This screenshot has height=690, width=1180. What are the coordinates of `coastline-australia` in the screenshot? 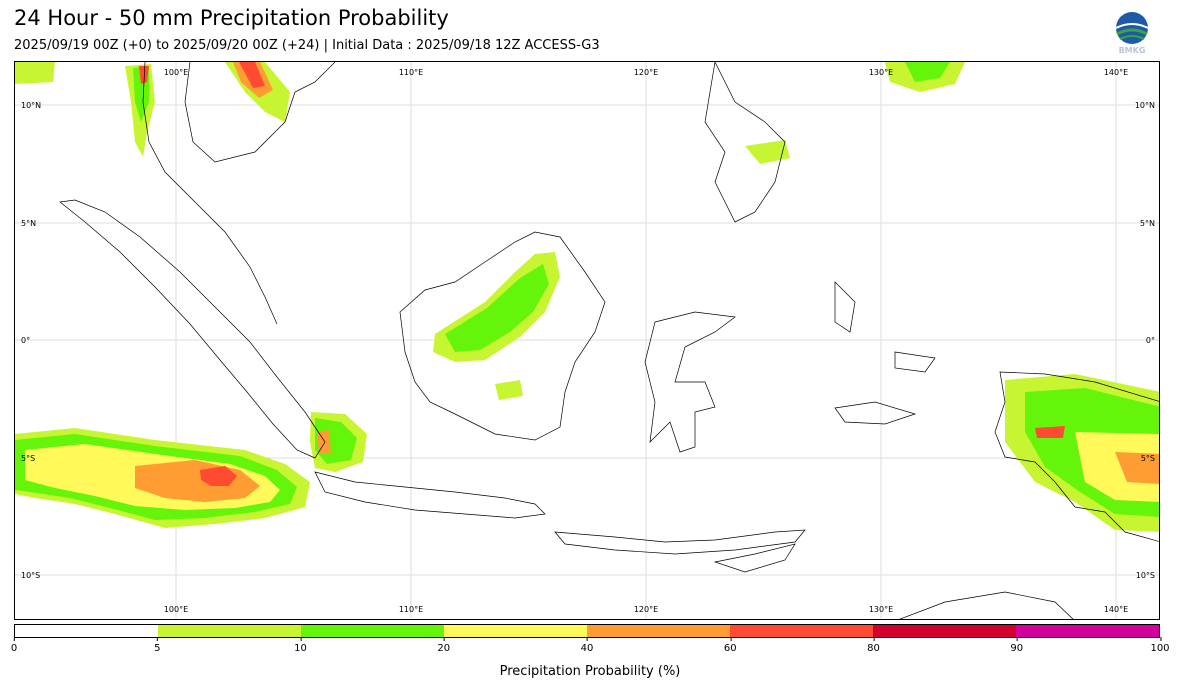 It's located at (986, 605).